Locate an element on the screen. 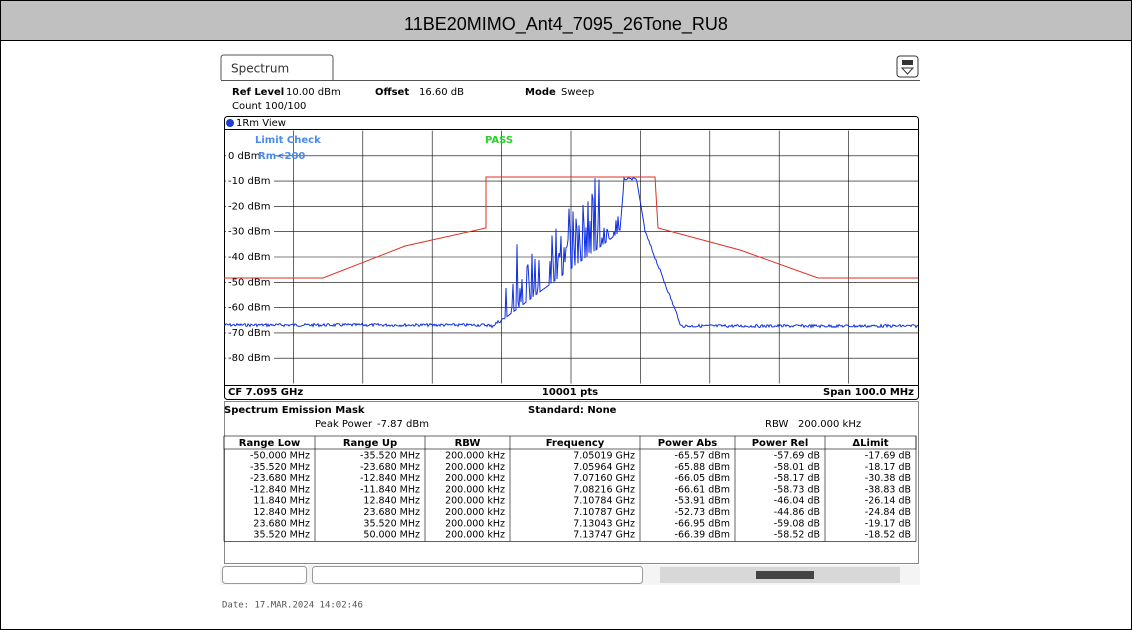 The width and height of the screenshot is (1132, 630). progress-indicator is located at coordinates (785, 575).